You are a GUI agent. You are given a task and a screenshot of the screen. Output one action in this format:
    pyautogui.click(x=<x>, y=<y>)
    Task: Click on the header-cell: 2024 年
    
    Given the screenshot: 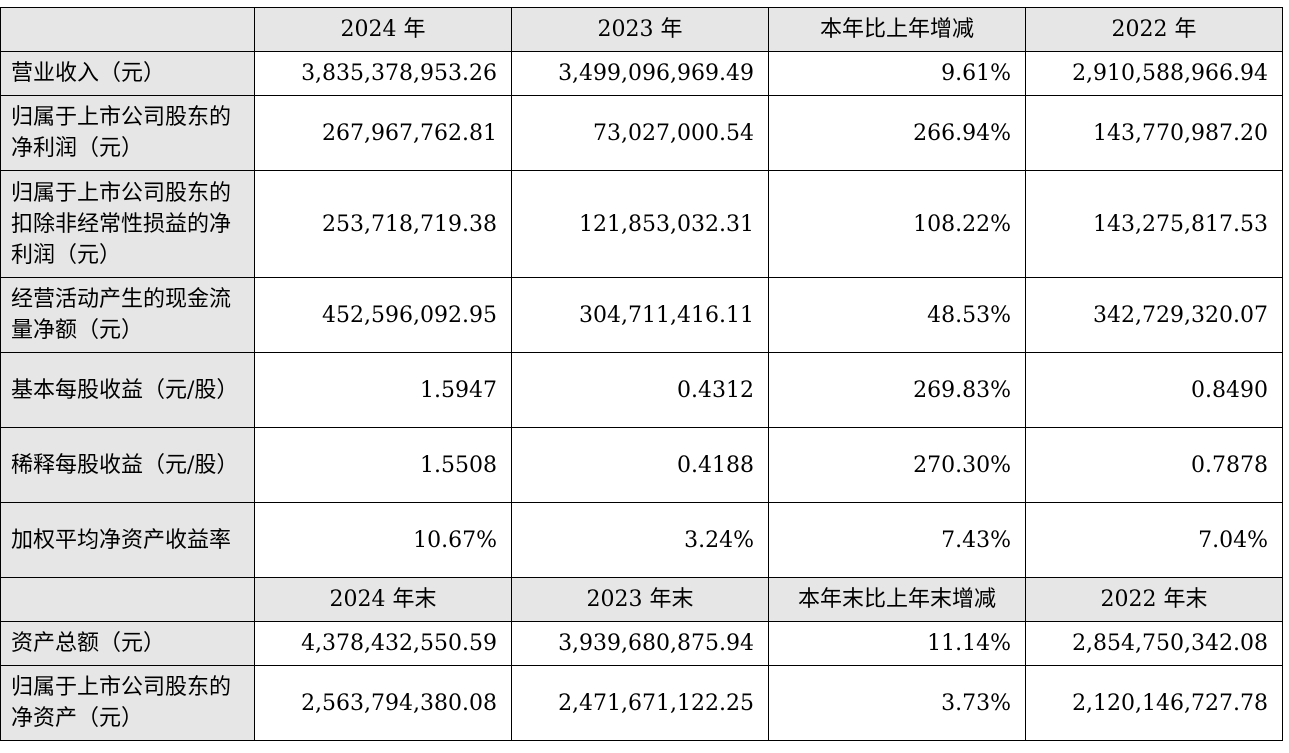 What is the action you would take?
    pyautogui.click(x=383, y=29)
    